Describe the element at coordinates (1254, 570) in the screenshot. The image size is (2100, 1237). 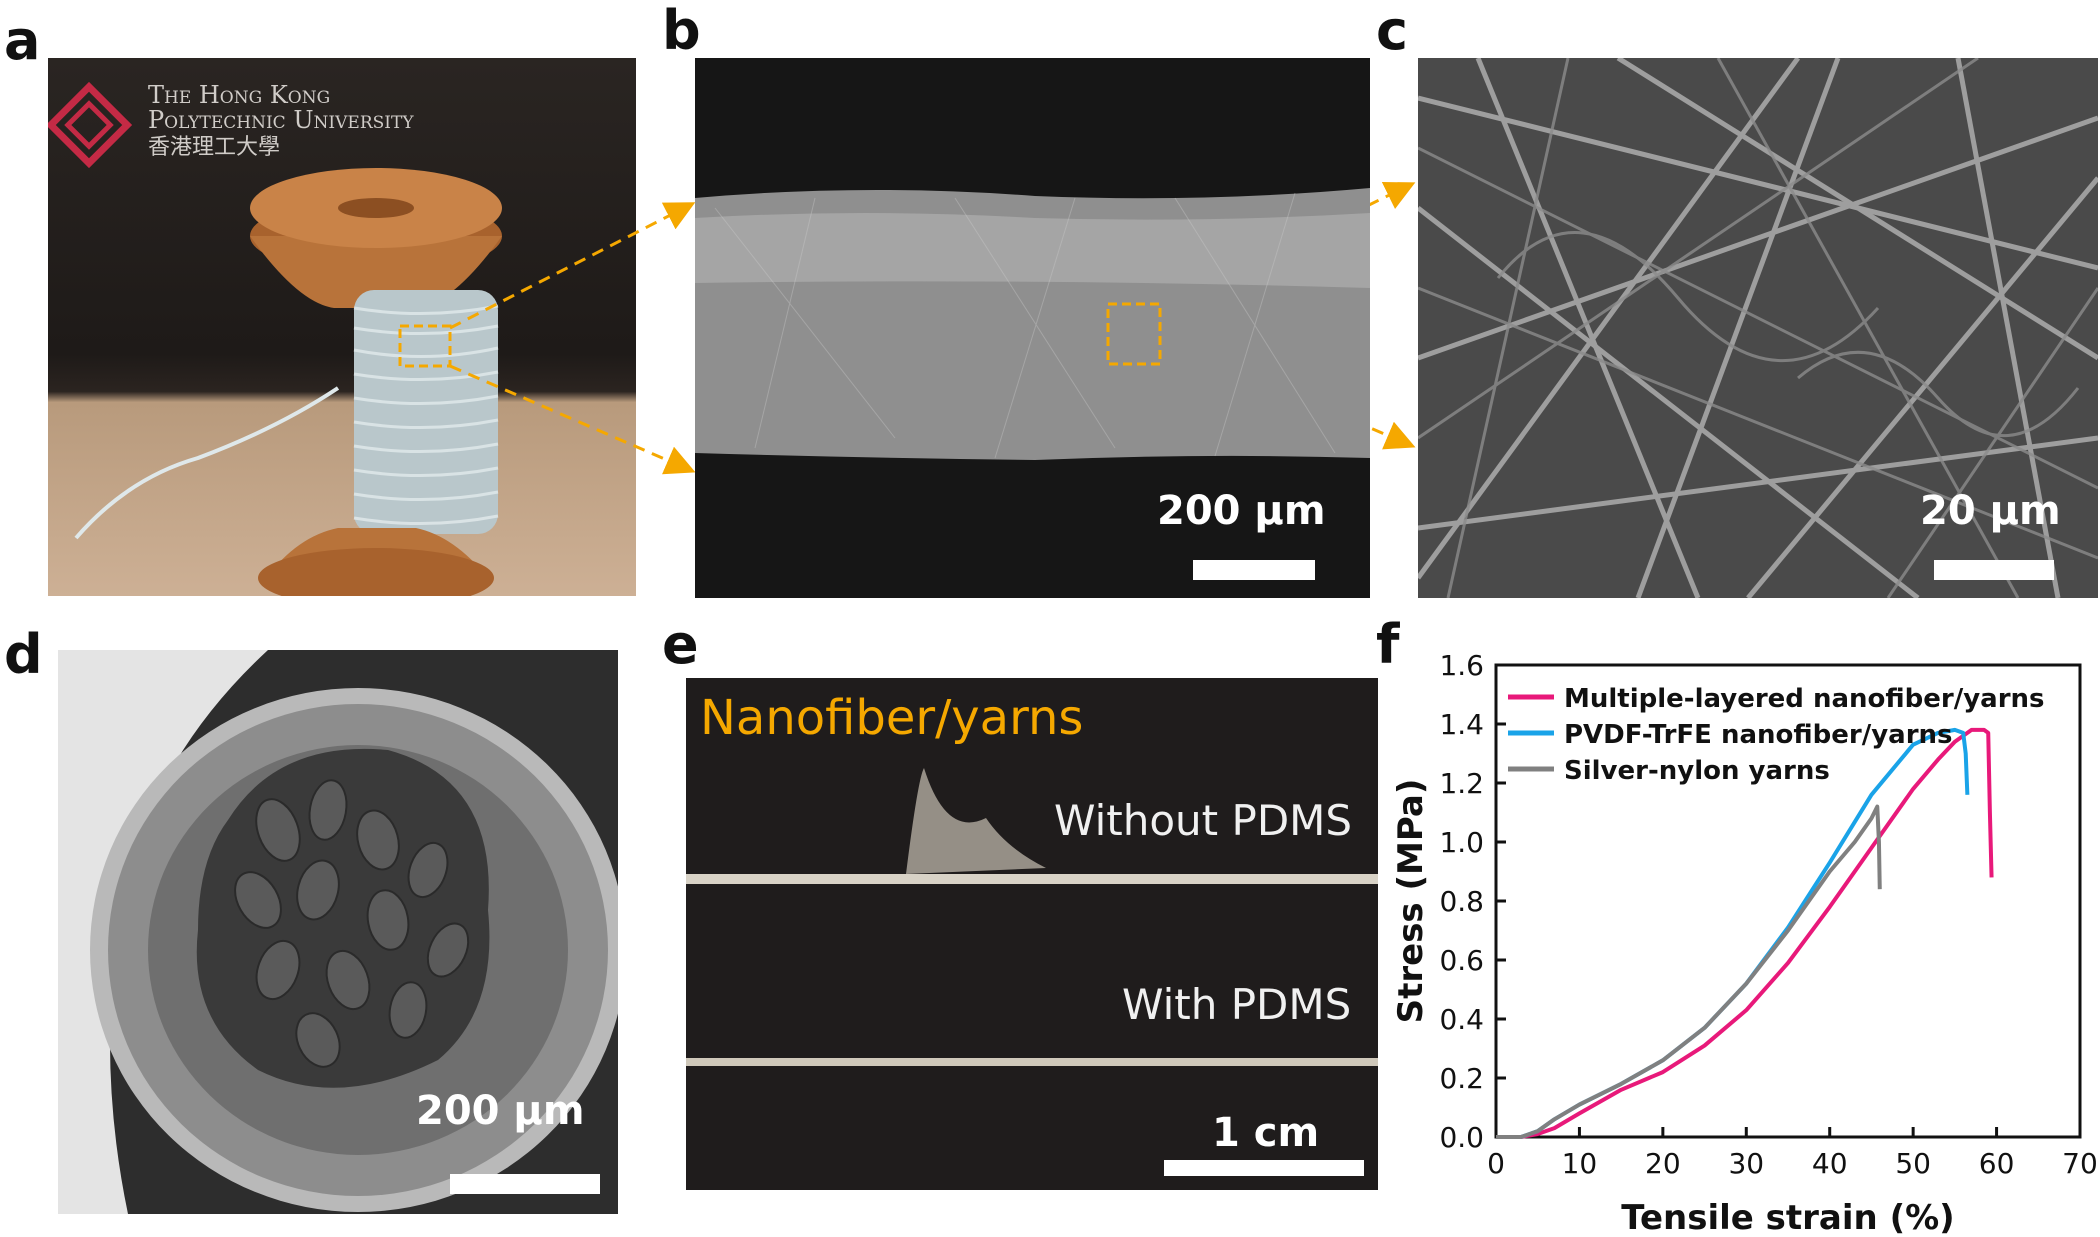
I see `scale-bar-b` at that location.